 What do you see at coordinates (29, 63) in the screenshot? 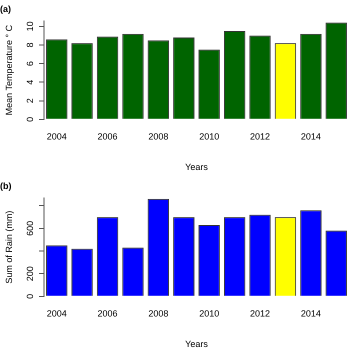
I see `y-tick-label: 6` at bounding box center [29, 63].